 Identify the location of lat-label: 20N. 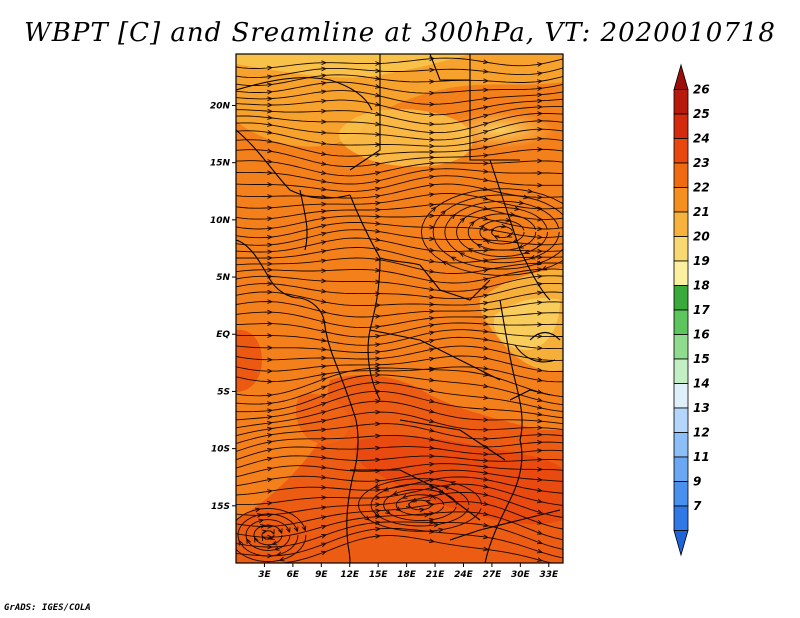
(220, 106).